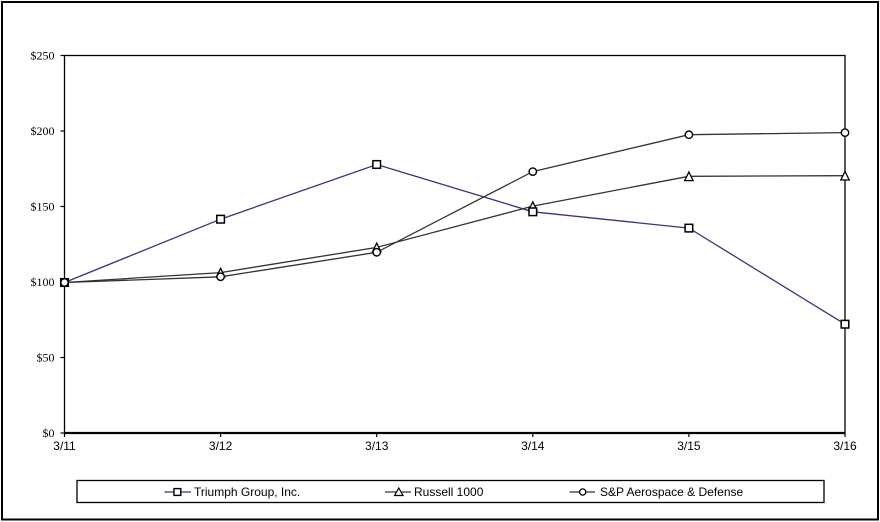 The width and height of the screenshot is (880, 522). Describe the element at coordinates (672, 492) in the screenshot. I see `svg-text: S&P Aerospace & Defense` at that location.